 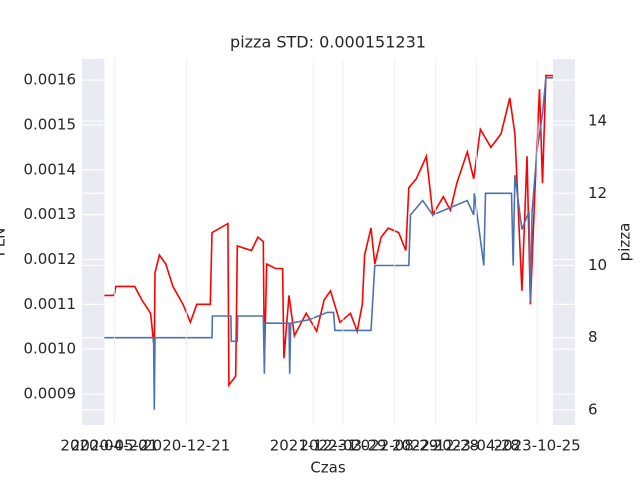 What do you see at coordinates (4, 242) in the screenshot?
I see `y-axis-label: PLN` at bounding box center [4, 242].